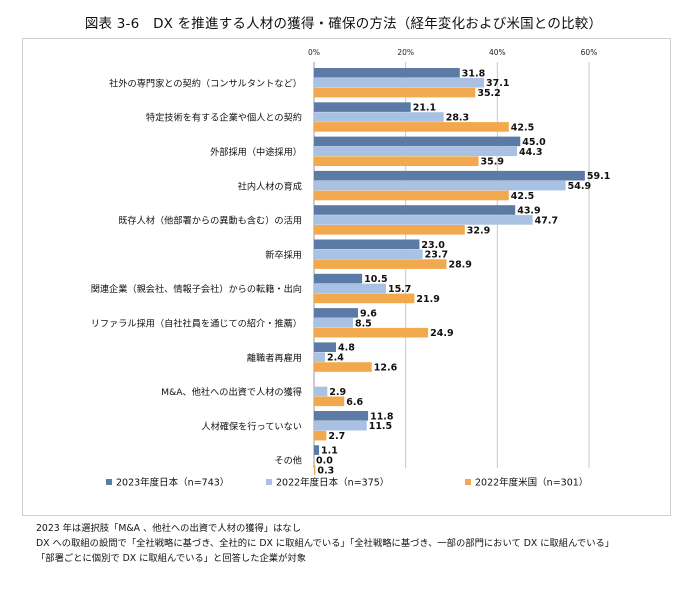  Describe the element at coordinates (288, 461) in the screenshot. I see `category-label: その他` at that location.